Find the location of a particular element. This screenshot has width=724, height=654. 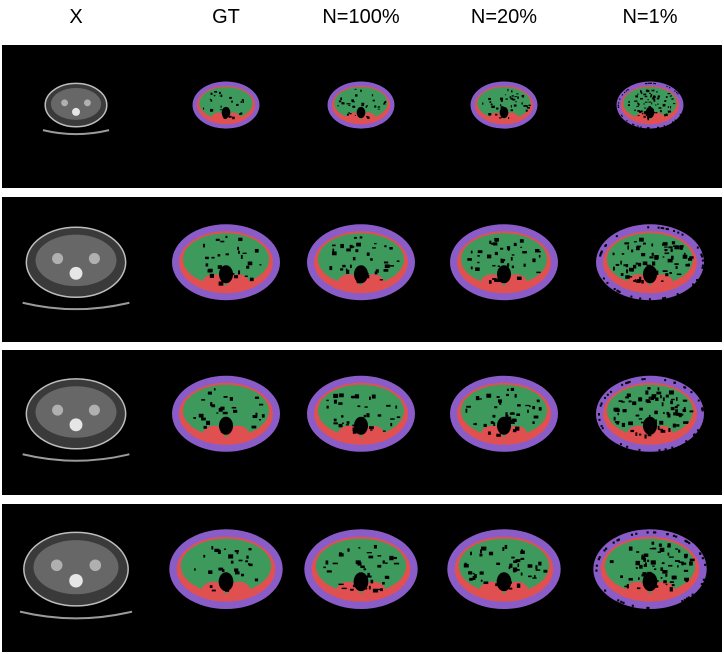

back-muscle-right is located at coordinates (516, 433).